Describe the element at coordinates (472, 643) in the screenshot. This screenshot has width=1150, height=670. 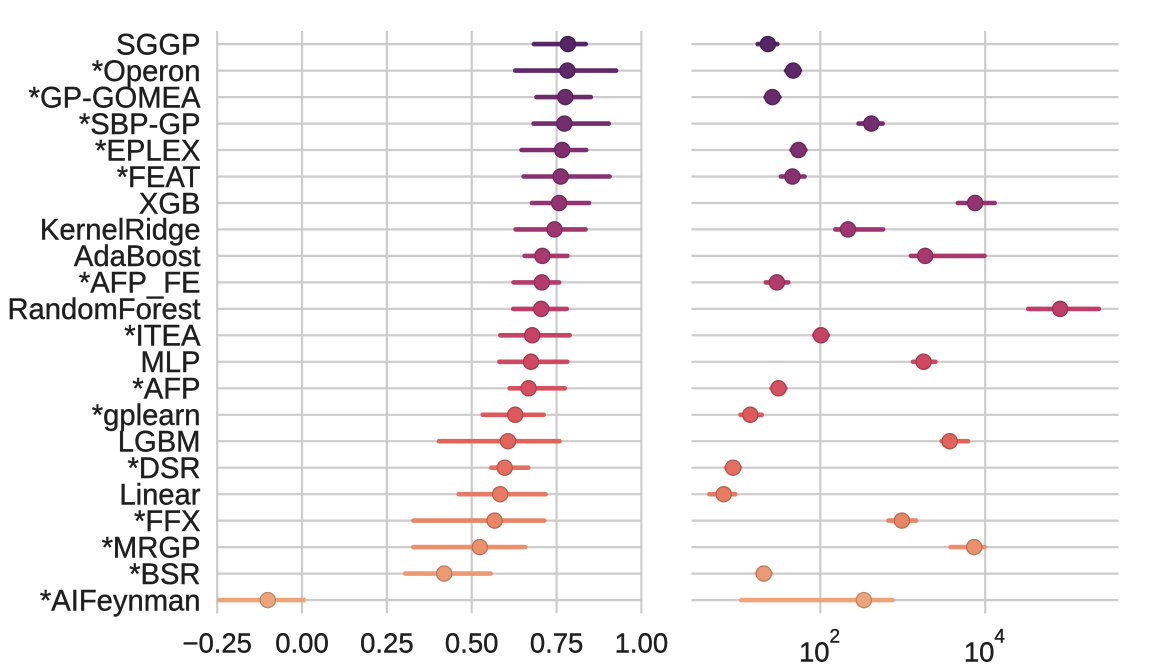
I see `svg-text: 0.50` at that location.